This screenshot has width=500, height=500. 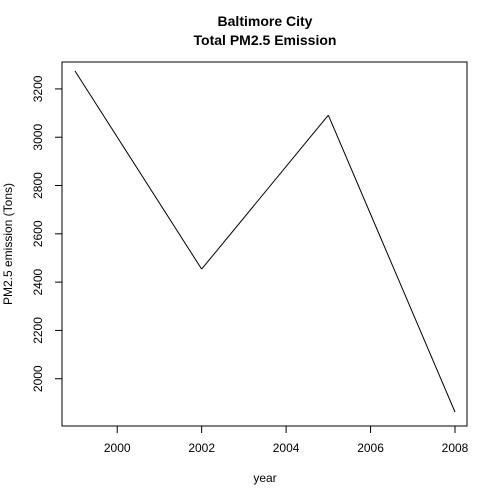 I want to click on x-tick-label: 2004, so click(x=286, y=448).